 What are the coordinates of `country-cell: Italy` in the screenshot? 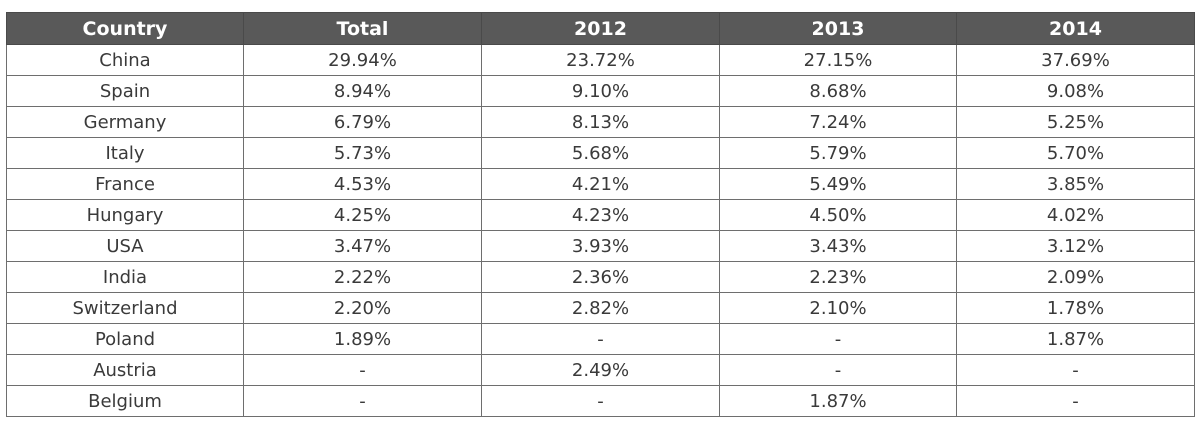 It's located at (125, 153).